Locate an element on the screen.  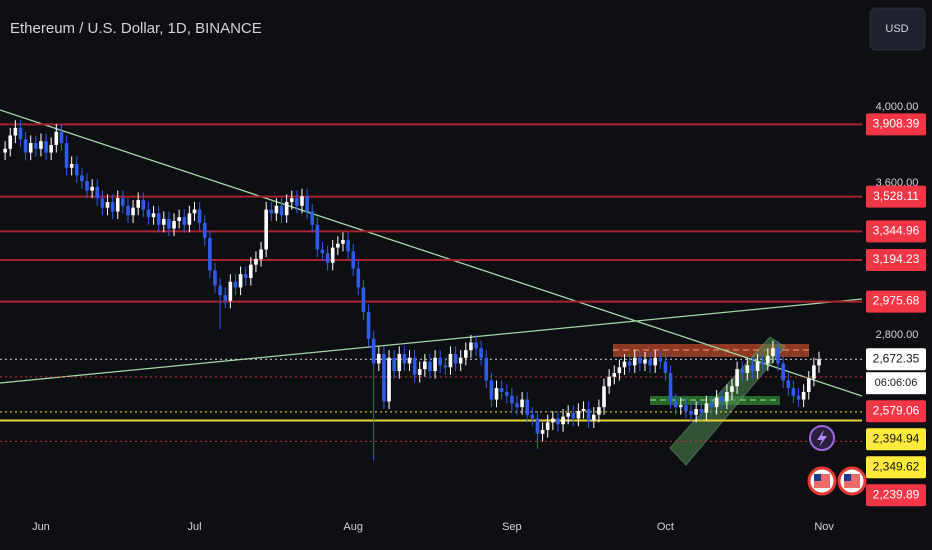
flag-icon-canton is located at coordinates (817, 477).